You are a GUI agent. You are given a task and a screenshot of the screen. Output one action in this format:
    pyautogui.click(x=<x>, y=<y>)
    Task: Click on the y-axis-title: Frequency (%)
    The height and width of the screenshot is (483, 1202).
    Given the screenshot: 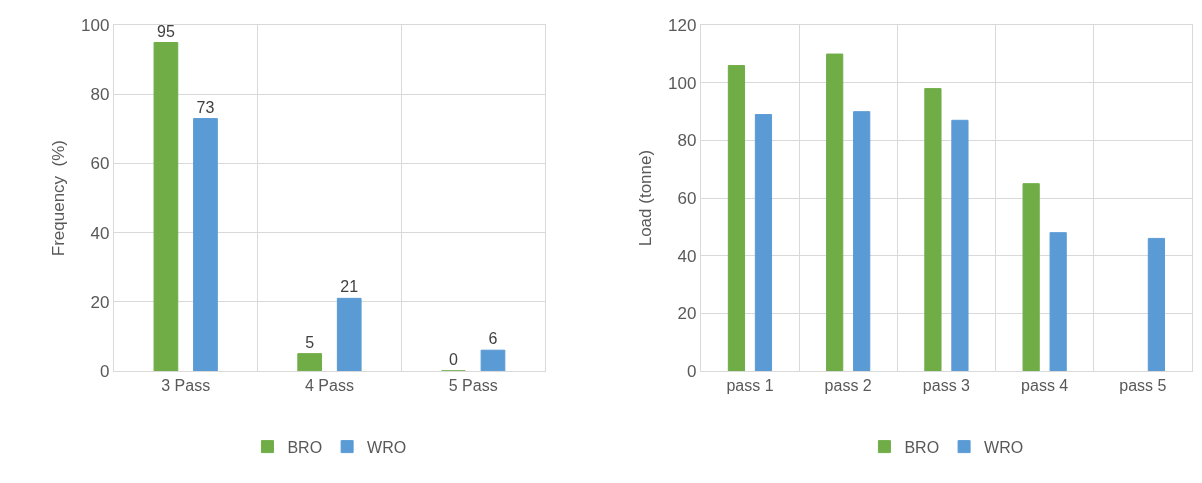 What is the action you would take?
    pyautogui.click(x=58, y=198)
    